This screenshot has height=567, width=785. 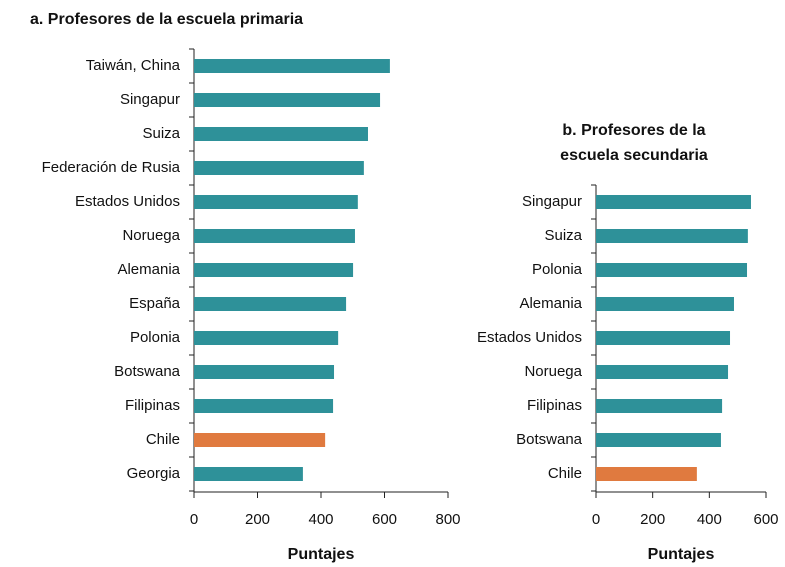 I want to click on chart-title: b. Profesores de la, so click(x=633, y=130).